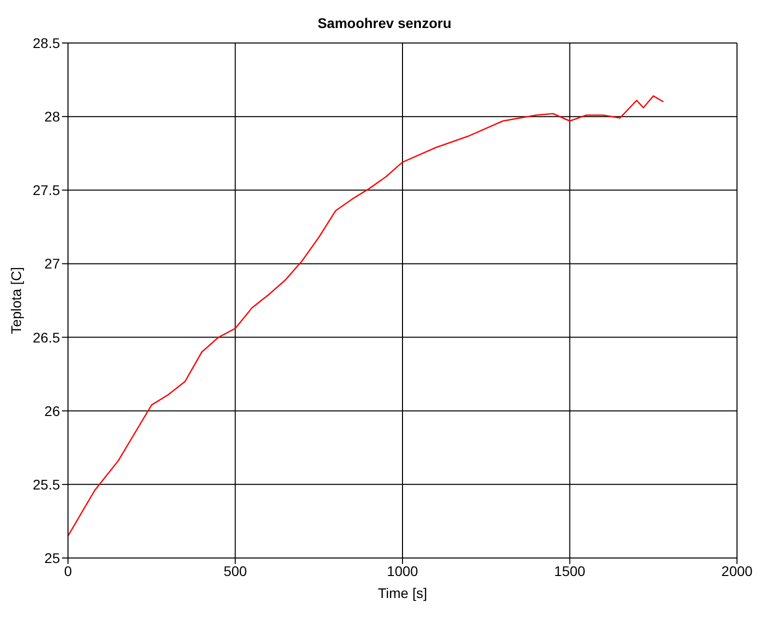 Image resolution: width=769 pixels, height=625 pixels. What do you see at coordinates (737, 570) in the screenshot?
I see `x-tick-label: 2000` at bounding box center [737, 570].